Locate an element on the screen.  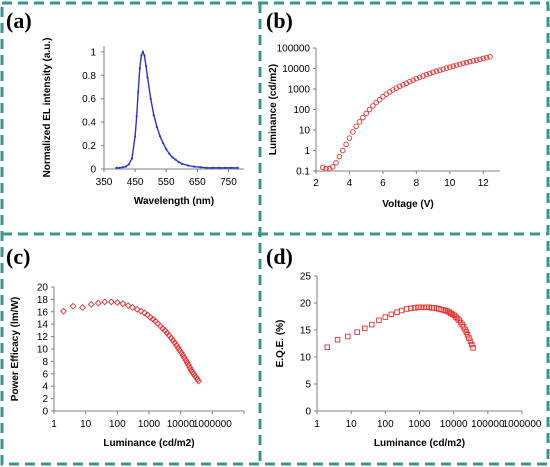
panel-a-y-tick-label: 0.6 is located at coordinates (89, 99).